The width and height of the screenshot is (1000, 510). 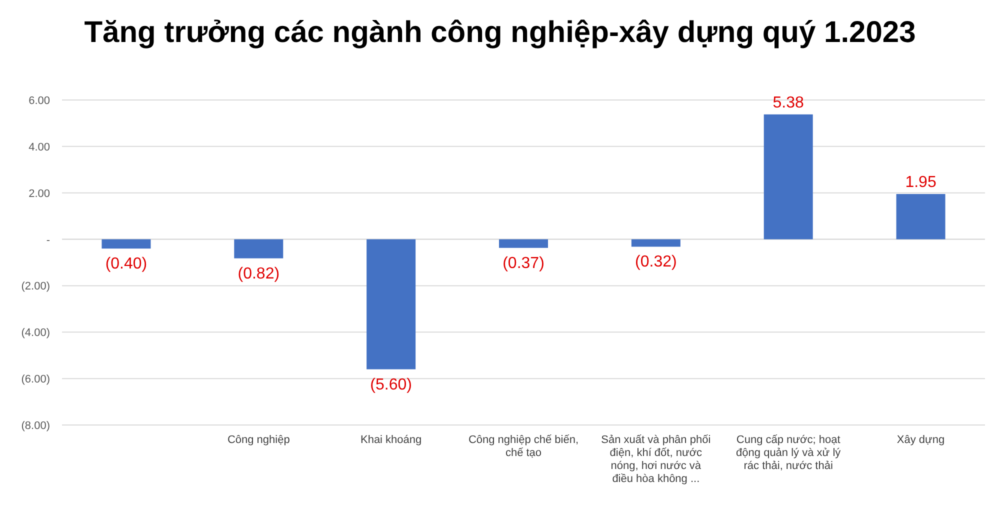 What do you see at coordinates (35, 380) in the screenshot?
I see `y-tick-label: (6.00)` at bounding box center [35, 380].